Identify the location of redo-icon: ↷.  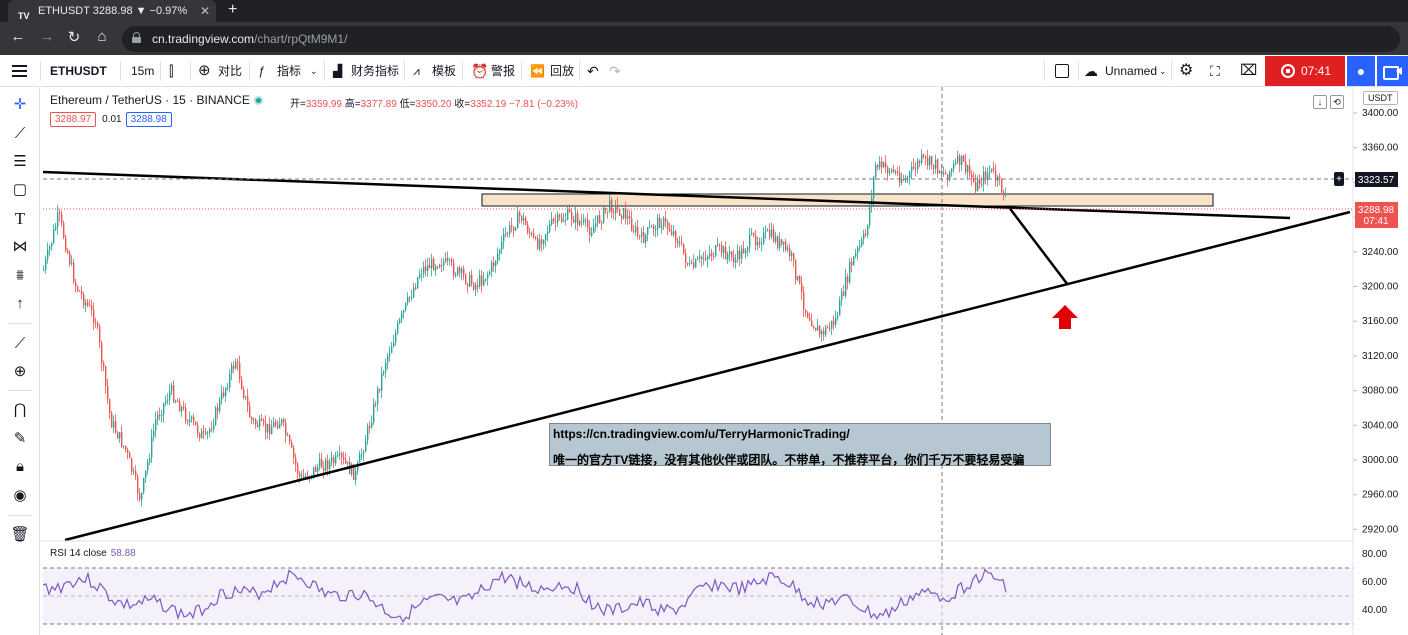
(615, 71).